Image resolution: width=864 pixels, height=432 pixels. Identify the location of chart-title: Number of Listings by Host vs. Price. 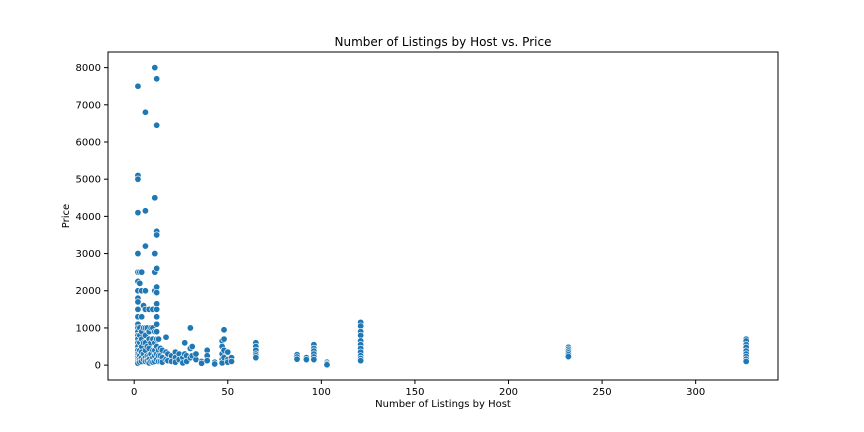
(443, 42).